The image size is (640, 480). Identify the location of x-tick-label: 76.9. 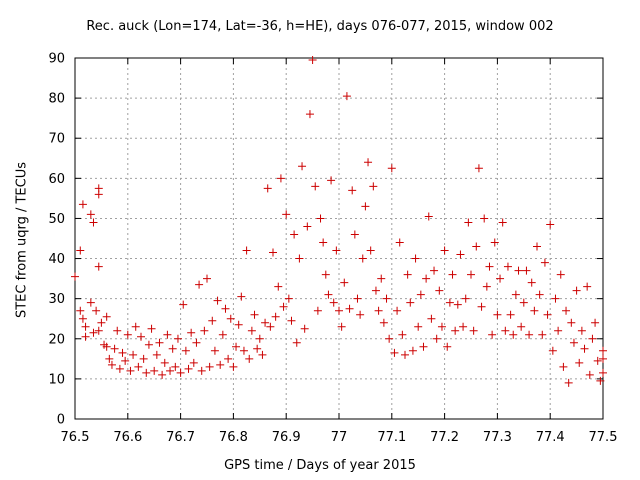
(286, 437).